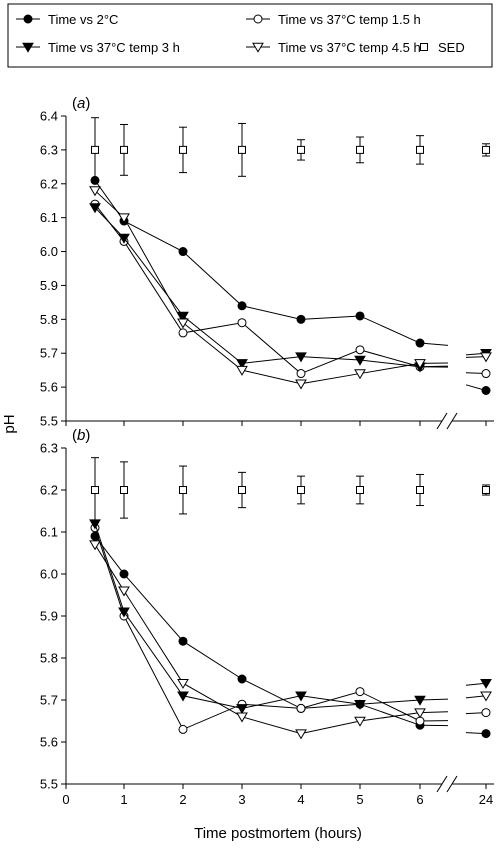  I want to click on x-tick-label: 3, so click(241, 799).